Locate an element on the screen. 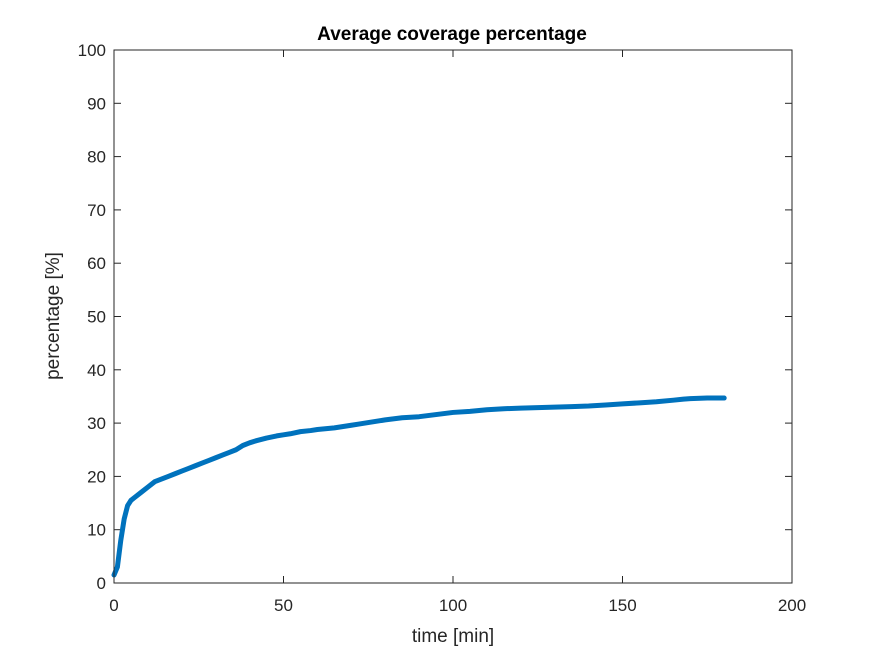  y-tick-label-1: 10 is located at coordinates (96, 530).